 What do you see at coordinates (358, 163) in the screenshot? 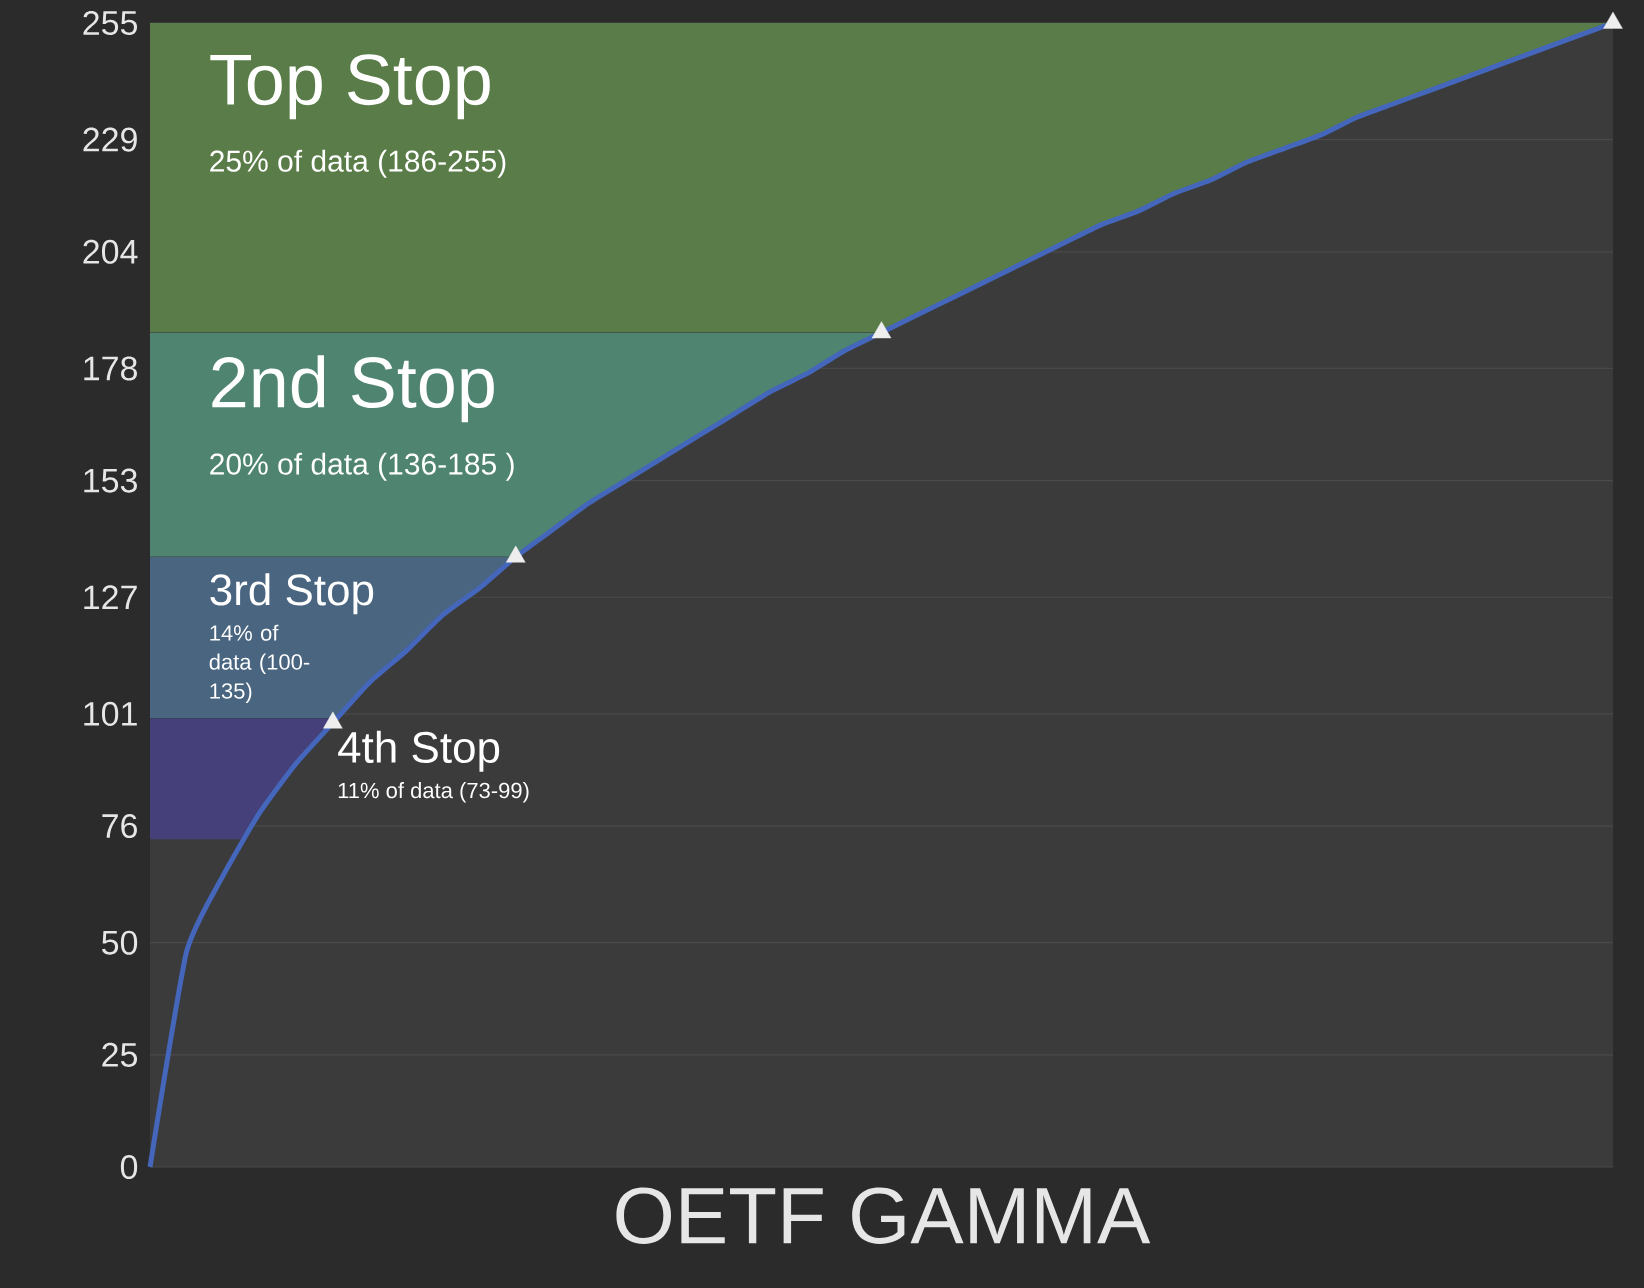
I see `annotation: 25% of data (186-255)` at bounding box center [358, 163].